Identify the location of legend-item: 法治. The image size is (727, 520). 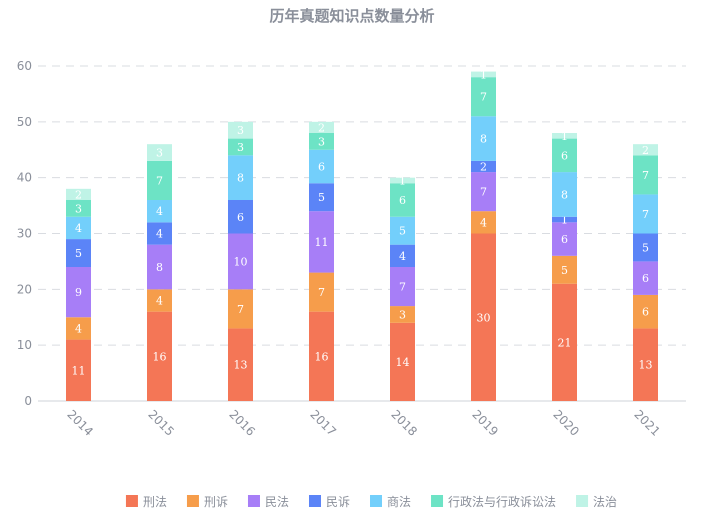
(596, 502).